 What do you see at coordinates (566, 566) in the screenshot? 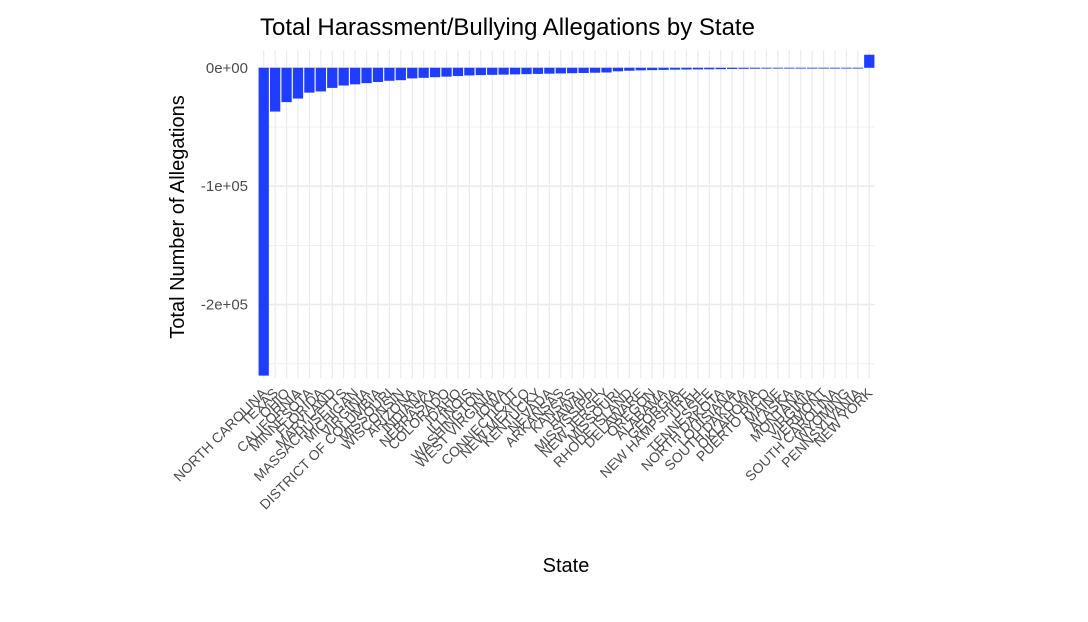
I see `x-axis-title: State` at bounding box center [566, 566].